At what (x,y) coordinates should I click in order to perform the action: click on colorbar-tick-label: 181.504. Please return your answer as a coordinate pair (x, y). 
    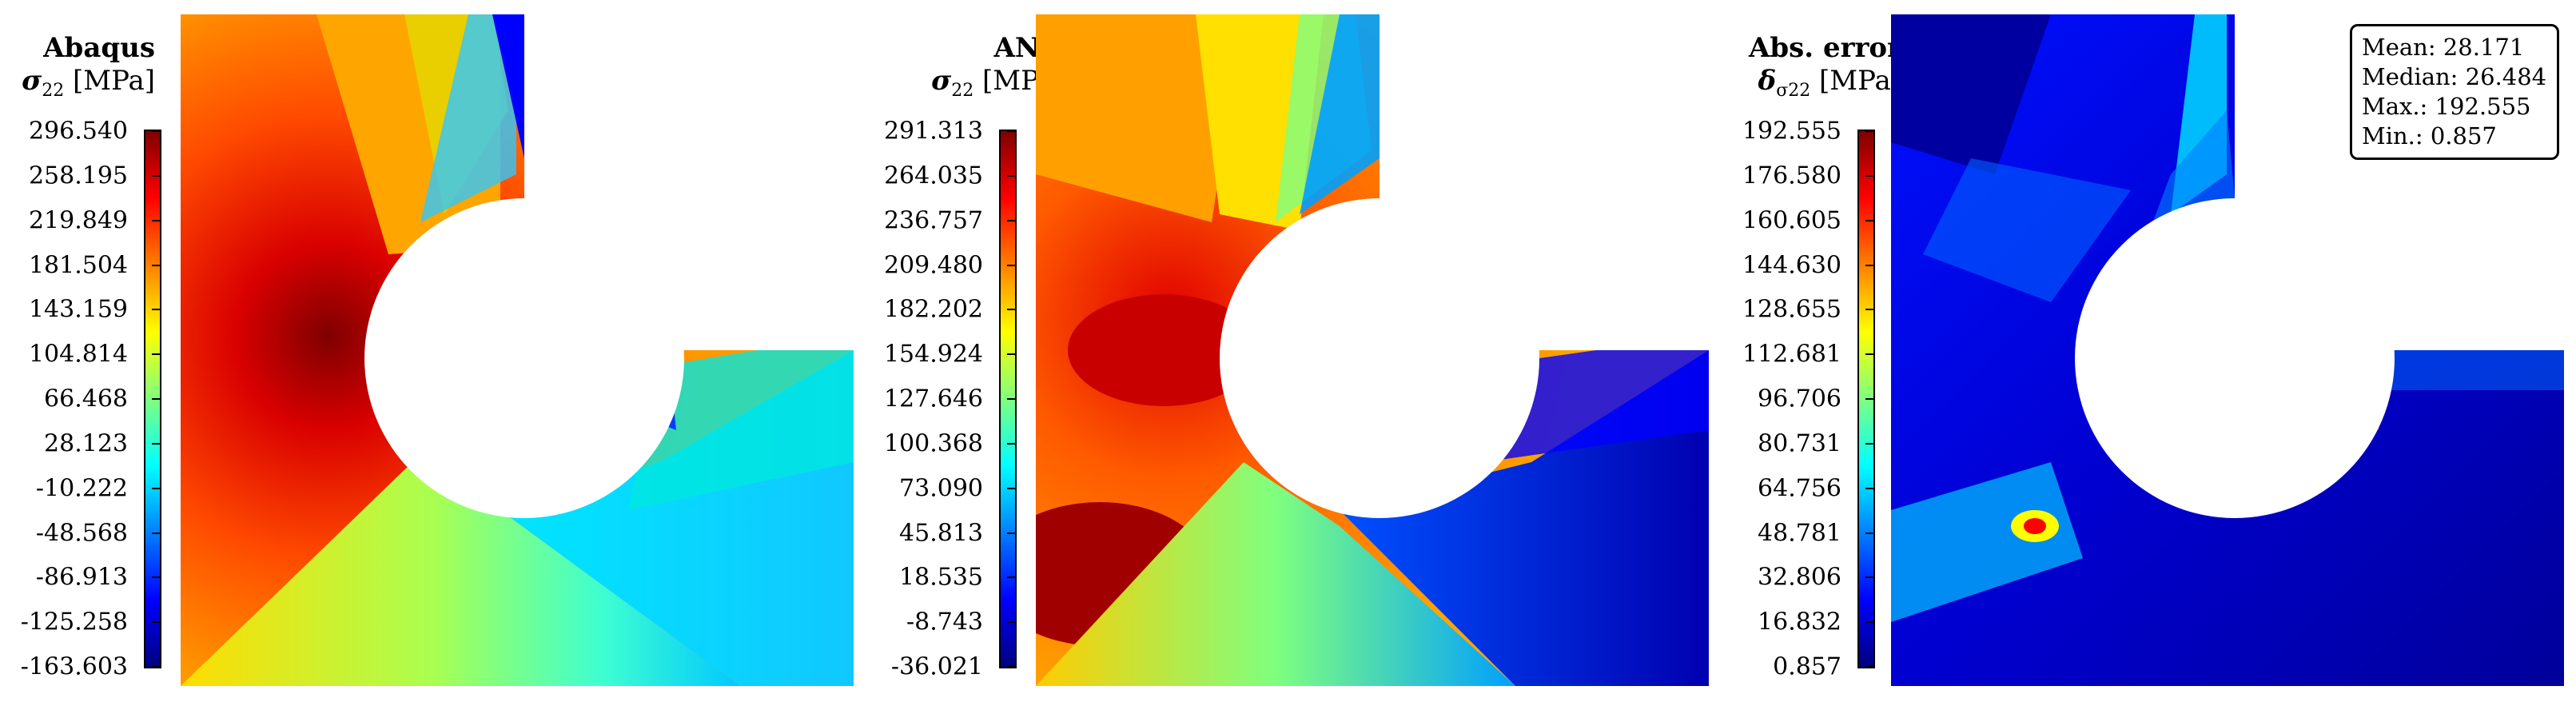
    Looking at the image, I should click on (78, 265).